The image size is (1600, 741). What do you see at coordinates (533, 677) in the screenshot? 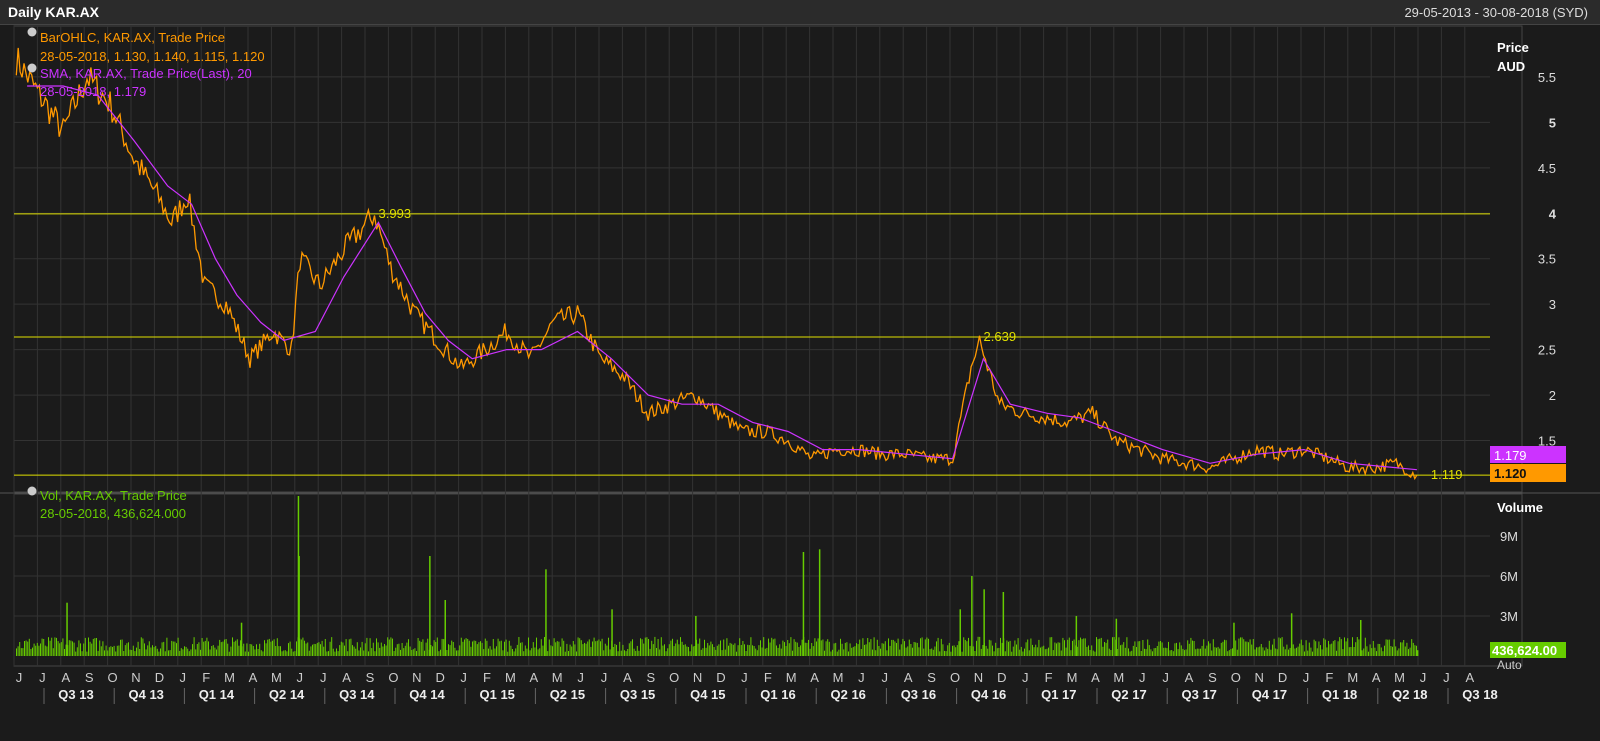
I see `month-tick-label: A` at bounding box center [533, 677].